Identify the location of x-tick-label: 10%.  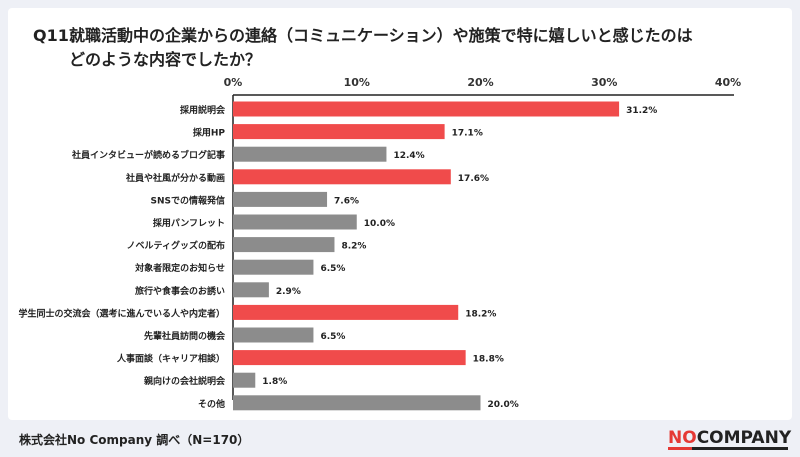
(357, 82).